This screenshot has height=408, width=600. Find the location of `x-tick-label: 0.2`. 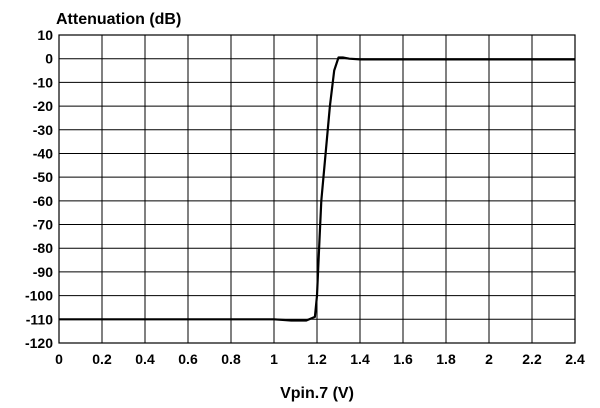

x-tick-label: 0.2 is located at coordinates (102, 359).